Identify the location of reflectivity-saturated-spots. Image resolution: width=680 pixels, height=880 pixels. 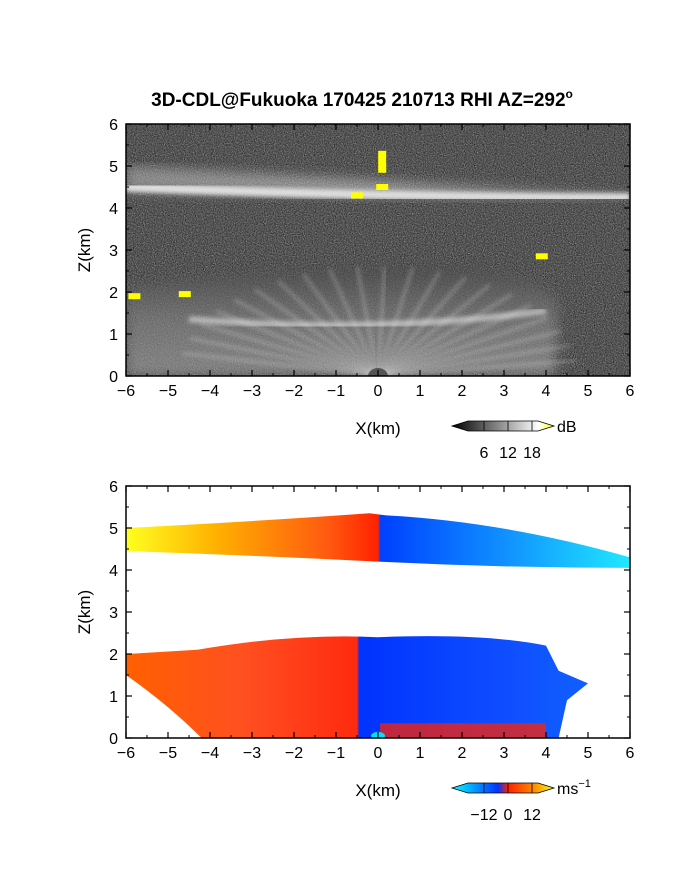
(338, 225).